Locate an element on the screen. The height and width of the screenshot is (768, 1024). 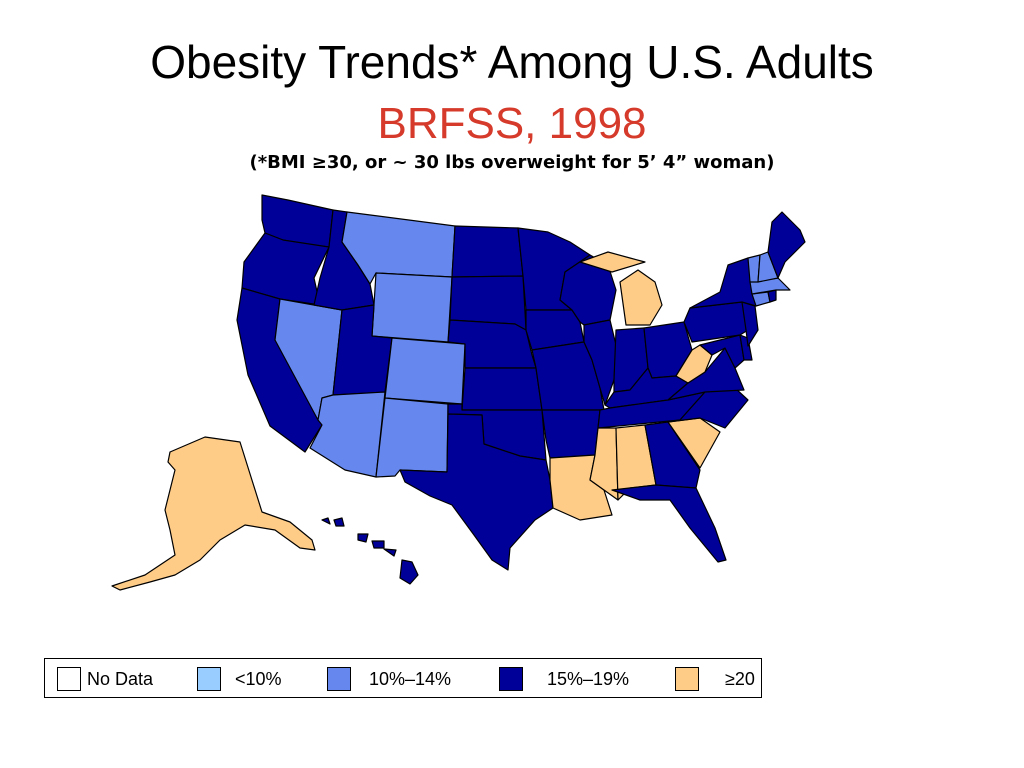
legend-label-10-14: 10%–14% is located at coordinates (410, 678).